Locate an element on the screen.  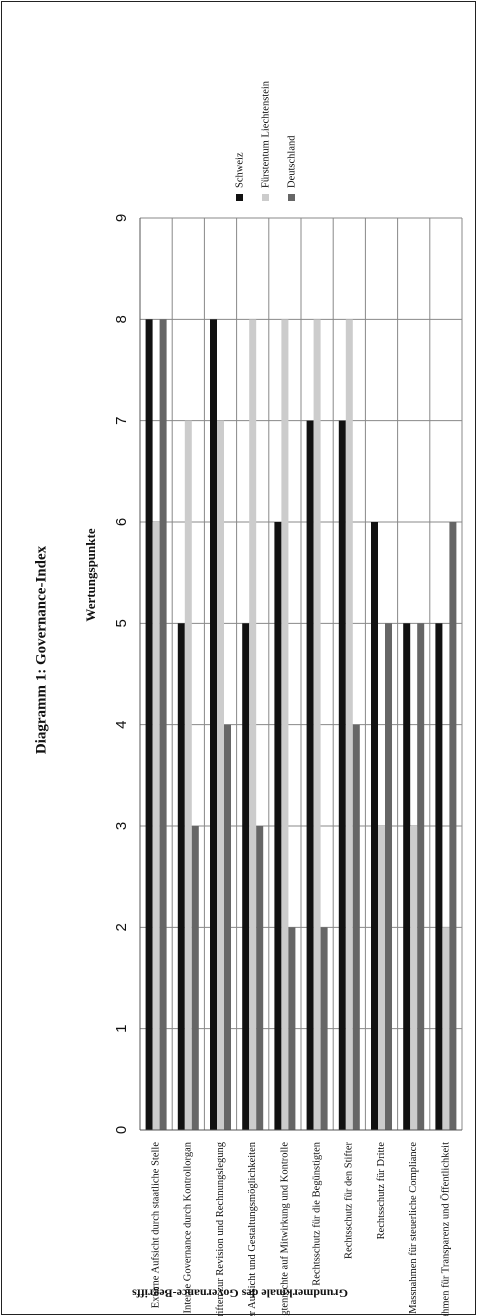
x-tick-label: Massnahmen für steuerliche Compliance is located at coordinates (413, 1228).